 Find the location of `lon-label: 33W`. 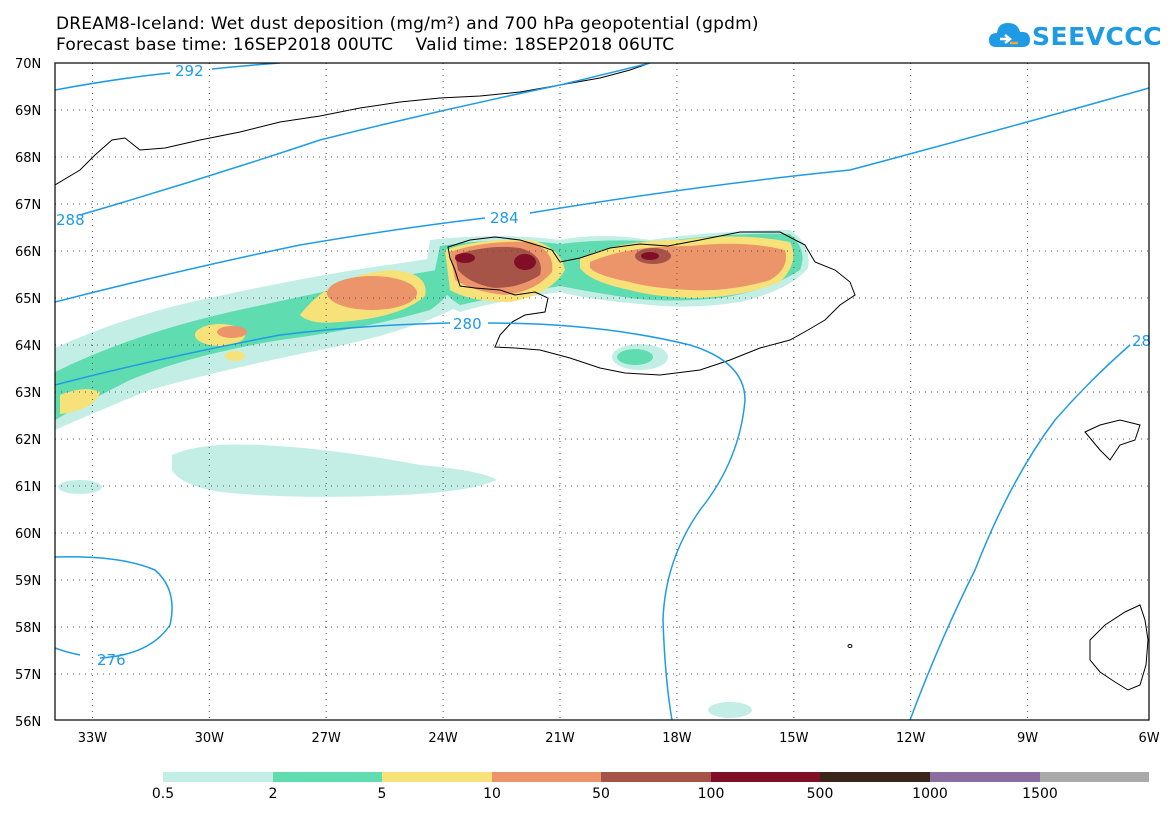

lon-label: 33W is located at coordinates (93, 738).